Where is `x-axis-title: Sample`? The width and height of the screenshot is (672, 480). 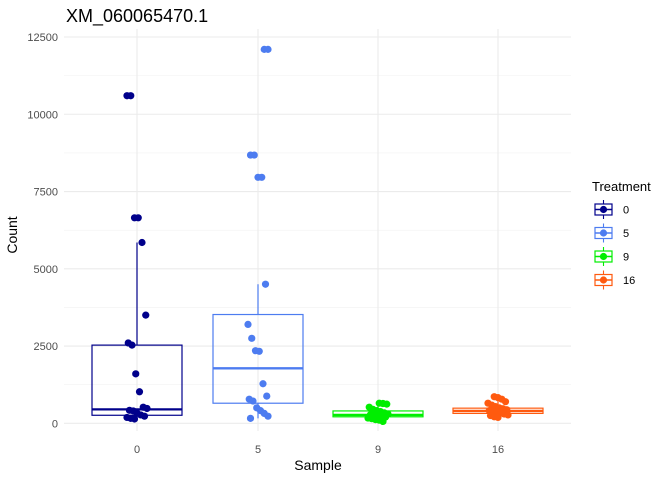
x-axis-title: Sample is located at coordinates (318, 465).